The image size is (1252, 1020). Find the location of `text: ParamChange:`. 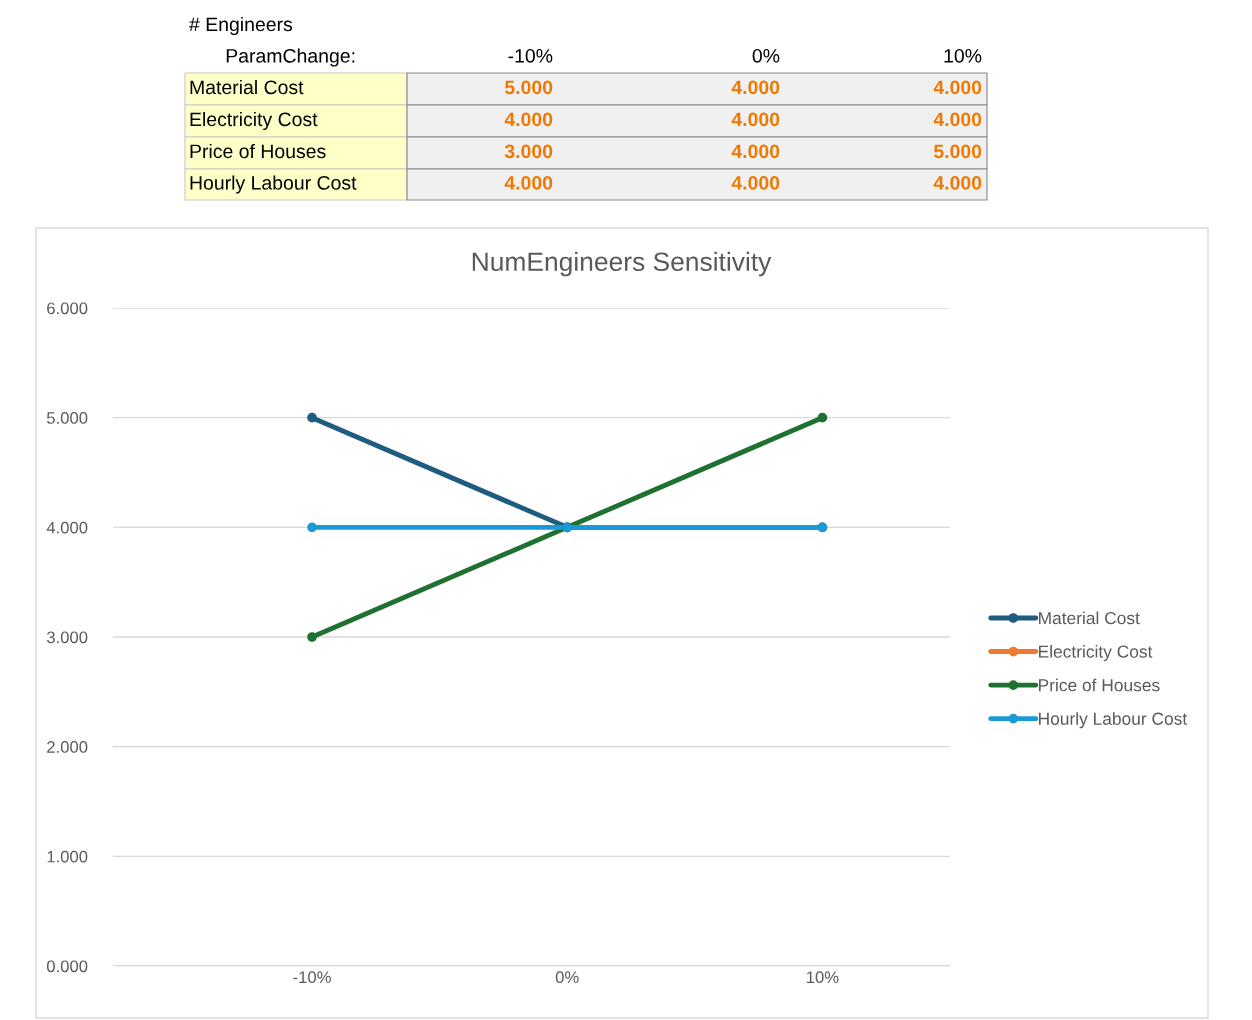

text: ParamChange: is located at coordinates (290, 57).